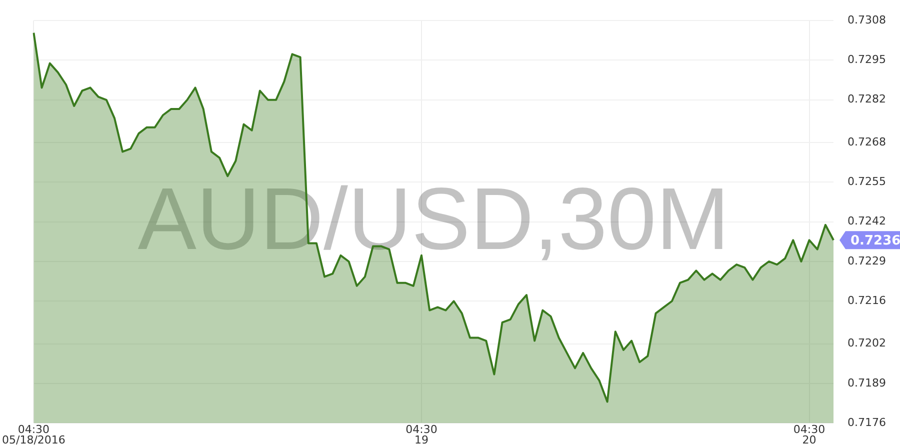 The height and width of the screenshot is (448, 900). I want to click on y-tick-label: 0.7242, so click(867, 221).